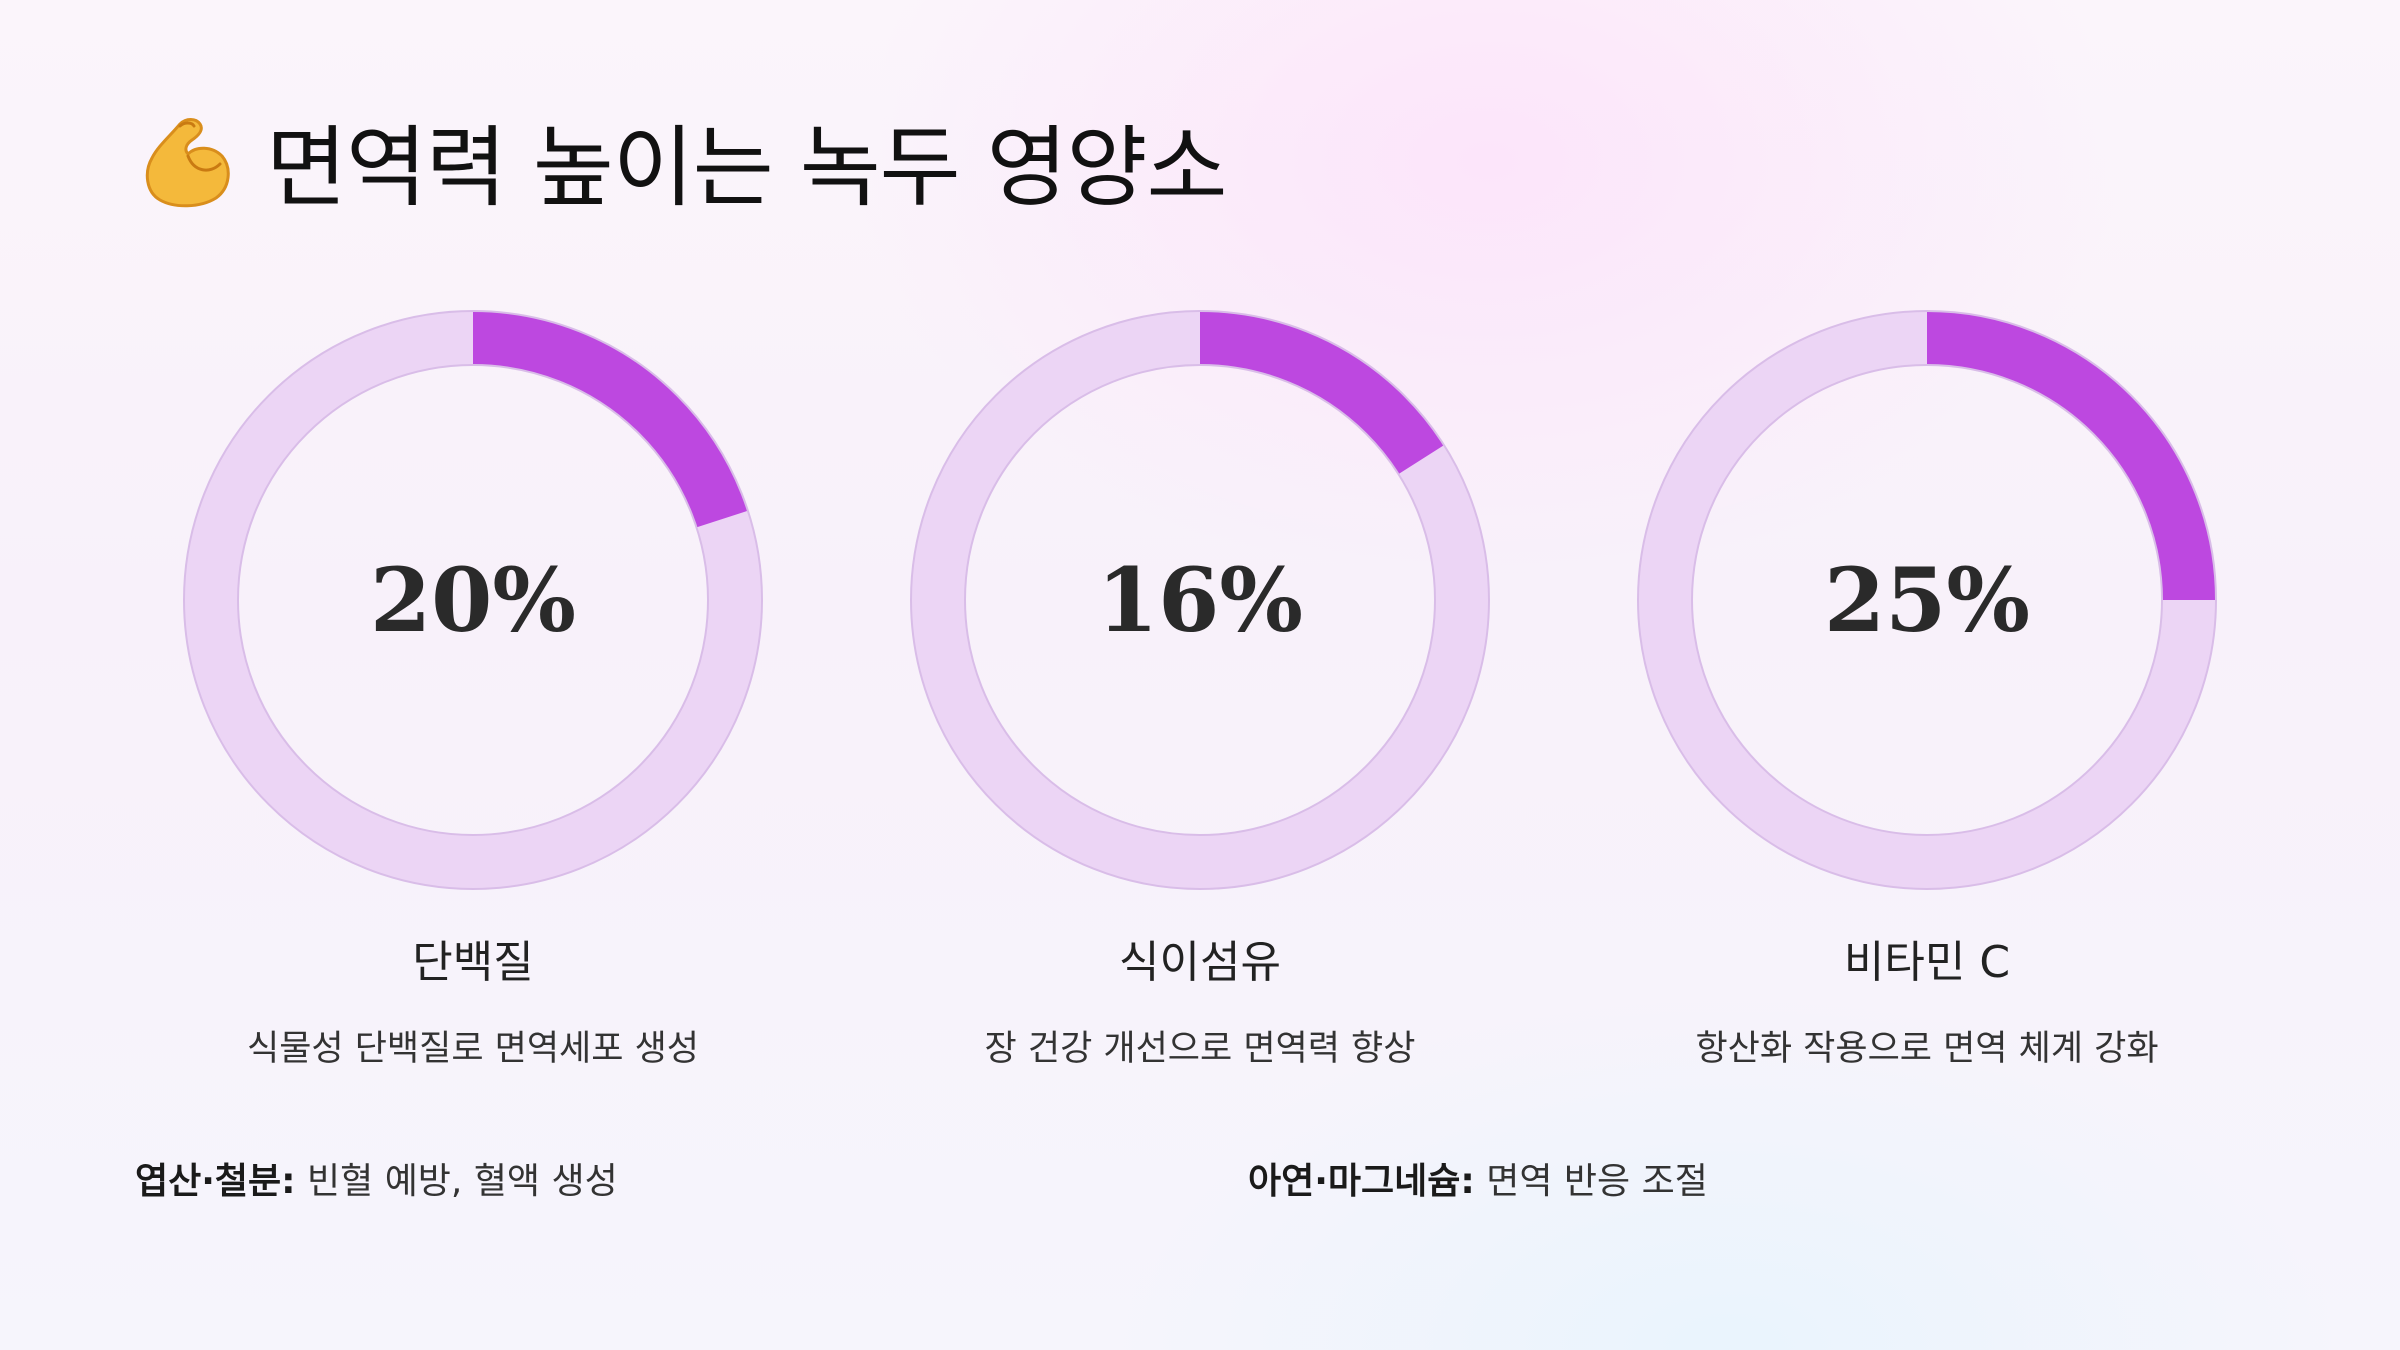  I want to click on footnote-label: 아연·마그네슘:, so click(1361, 1181).